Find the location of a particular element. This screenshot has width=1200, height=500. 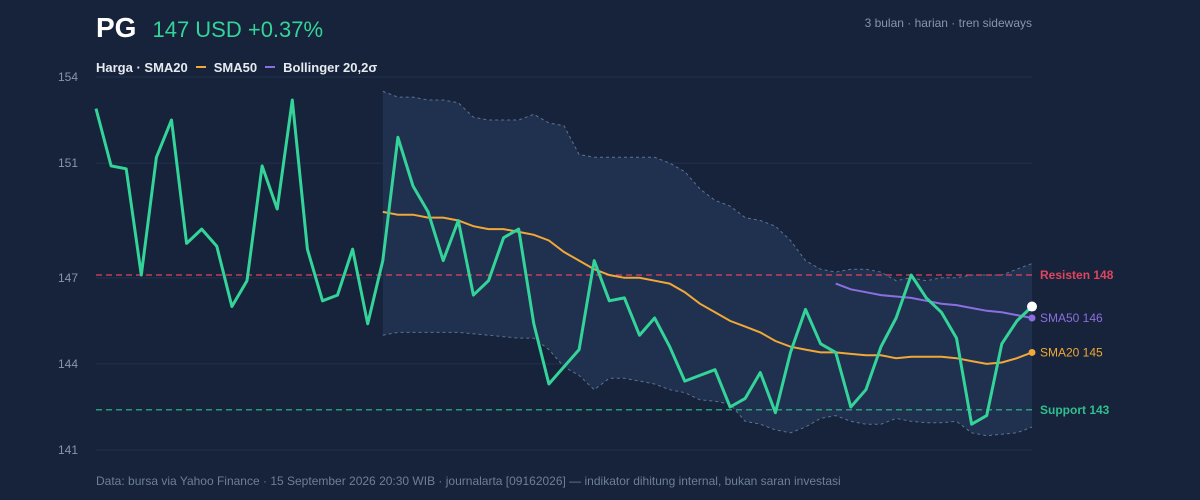

chart-header: PG 147 USD +0.37% is located at coordinates (209, 28).